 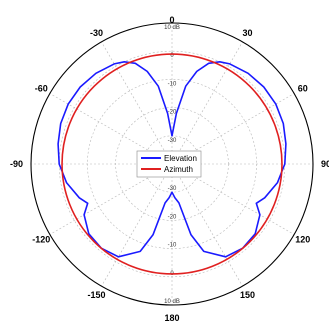 What do you see at coordinates (96, 295) in the screenshot?
I see `angle-tick-label: -150` at bounding box center [96, 295].